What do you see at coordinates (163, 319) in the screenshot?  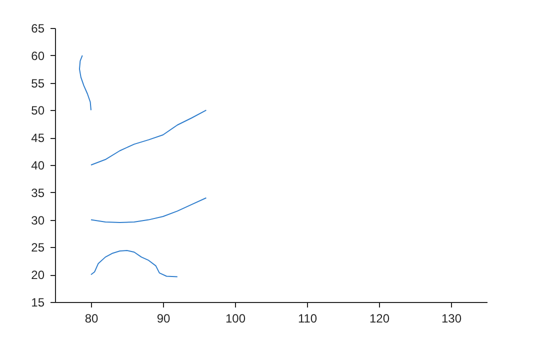 I see `x-tick-label: 90` at bounding box center [163, 319].